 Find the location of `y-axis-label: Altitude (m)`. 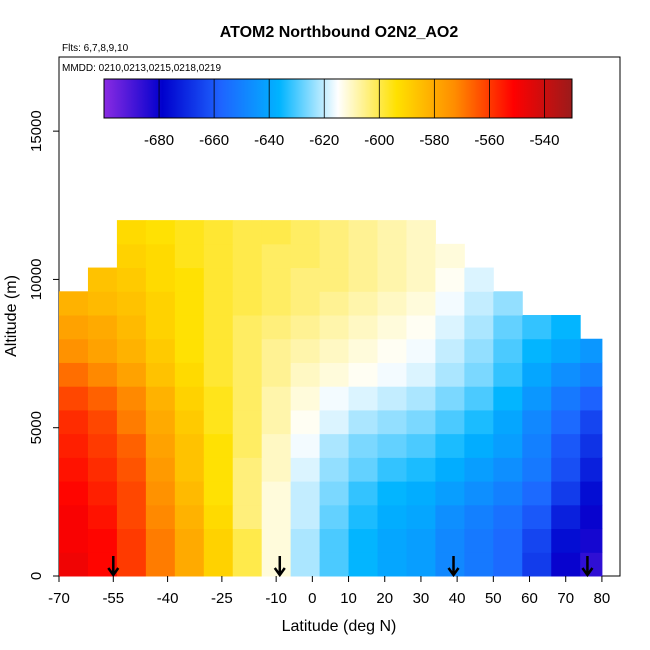

y-axis-label: Altitude (m) is located at coordinates (11, 316).